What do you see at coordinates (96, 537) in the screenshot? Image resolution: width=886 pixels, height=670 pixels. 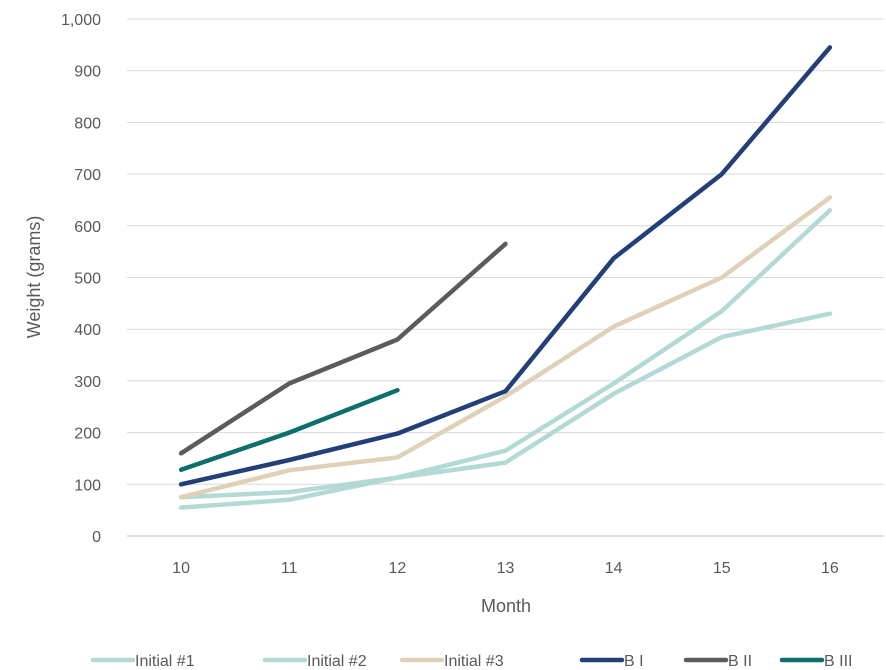 I see `y-tick-label: 0` at bounding box center [96, 537].